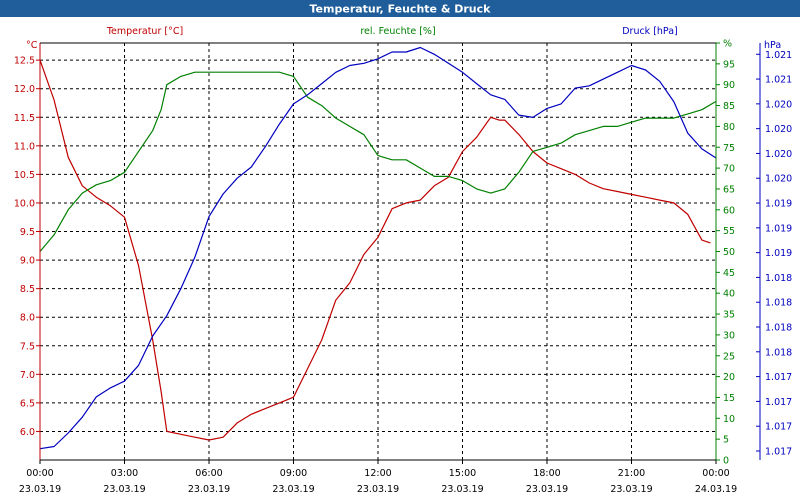  What do you see at coordinates (24, 61) in the screenshot?
I see `temperature-tick-label: 12.5` at bounding box center [24, 61].